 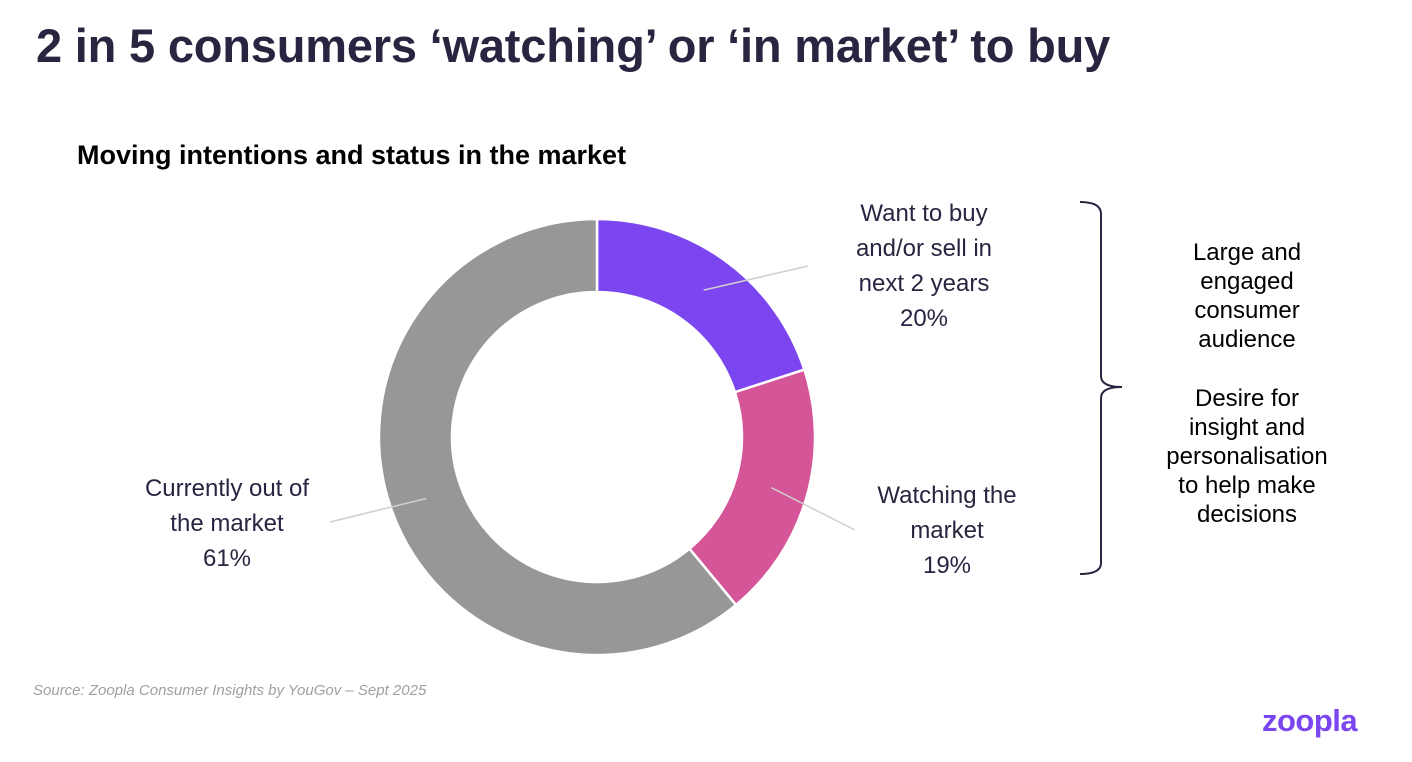 I want to click on slice-label-line: Want to buy, so click(x=924, y=213).